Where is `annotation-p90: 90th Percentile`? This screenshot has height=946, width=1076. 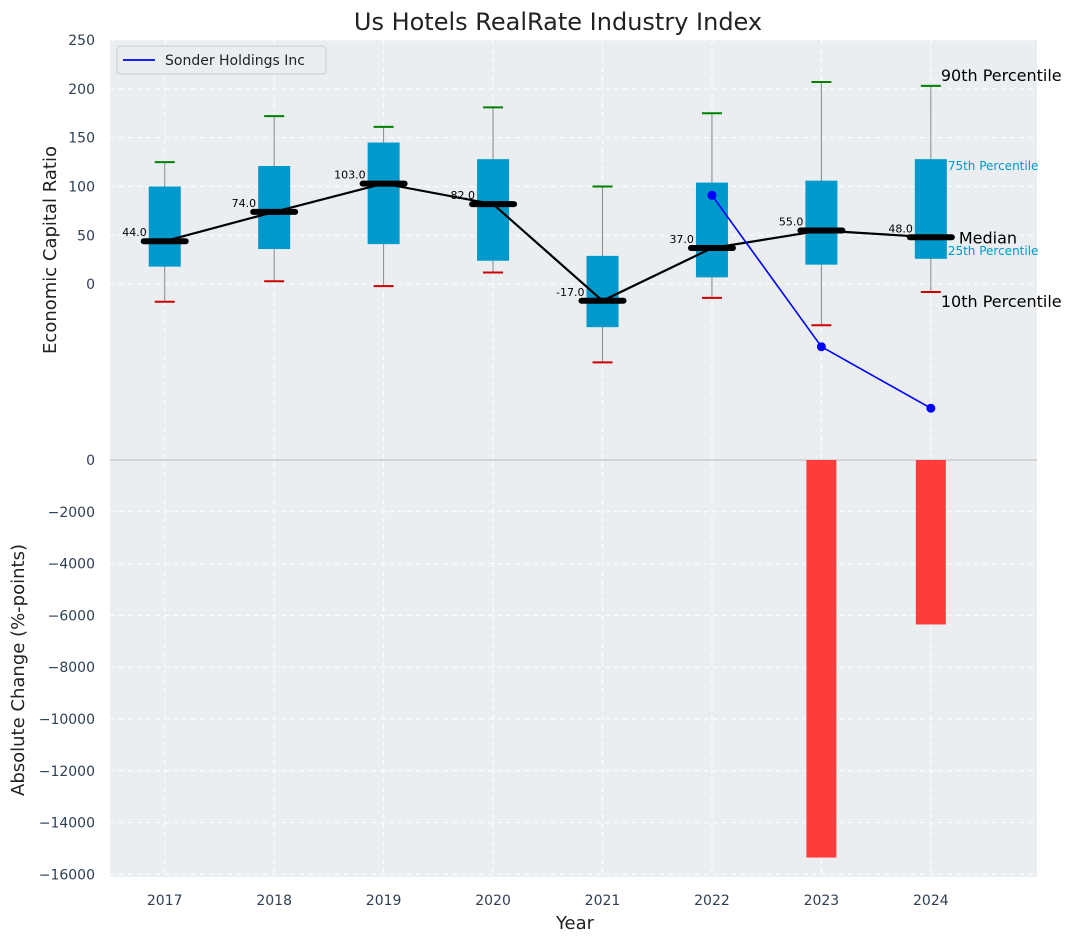
annotation-p90: 90th Percentile is located at coordinates (1001, 75).